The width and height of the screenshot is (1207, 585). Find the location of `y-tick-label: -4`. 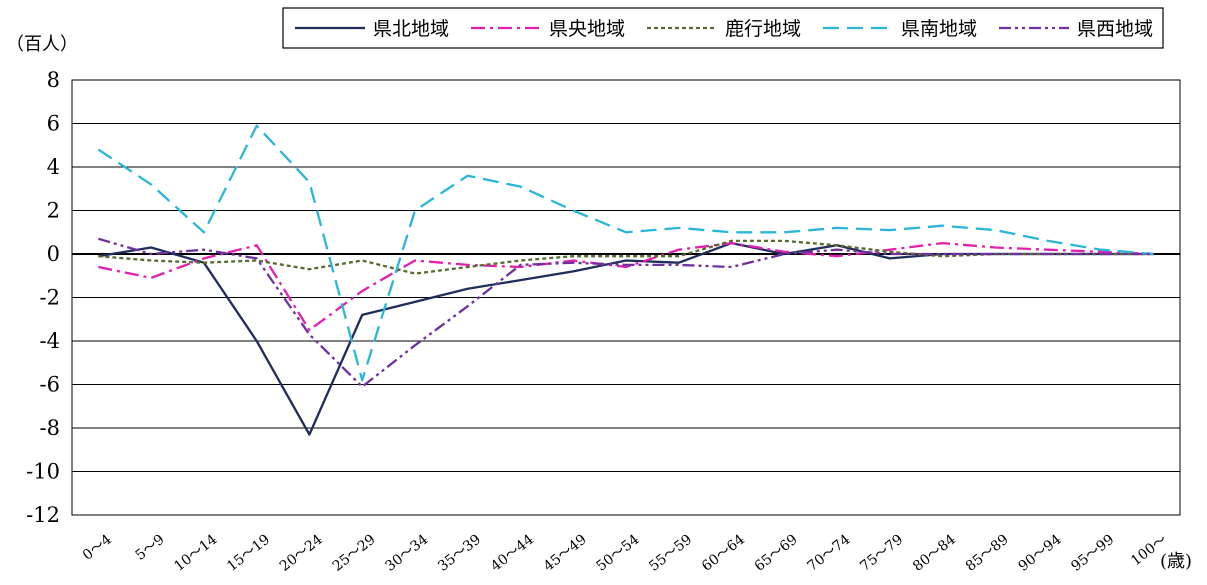

y-tick-label: -4 is located at coordinates (50, 341).